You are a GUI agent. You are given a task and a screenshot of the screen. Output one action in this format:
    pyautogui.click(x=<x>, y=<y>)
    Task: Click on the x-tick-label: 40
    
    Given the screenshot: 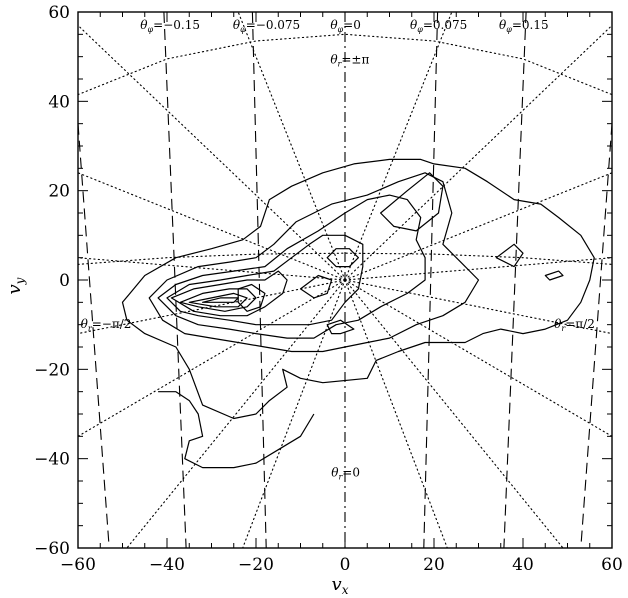 What is the action you would take?
    pyautogui.click(x=523, y=565)
    